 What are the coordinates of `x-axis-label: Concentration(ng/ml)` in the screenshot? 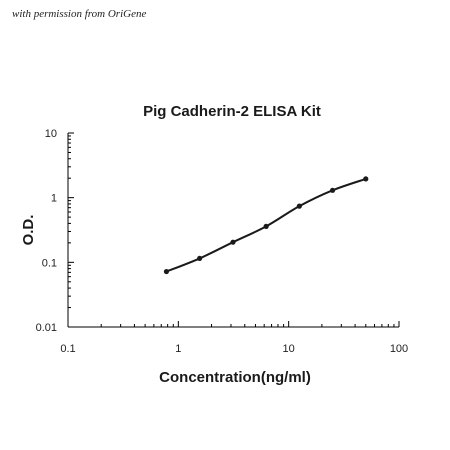 It's located at (235, 377).